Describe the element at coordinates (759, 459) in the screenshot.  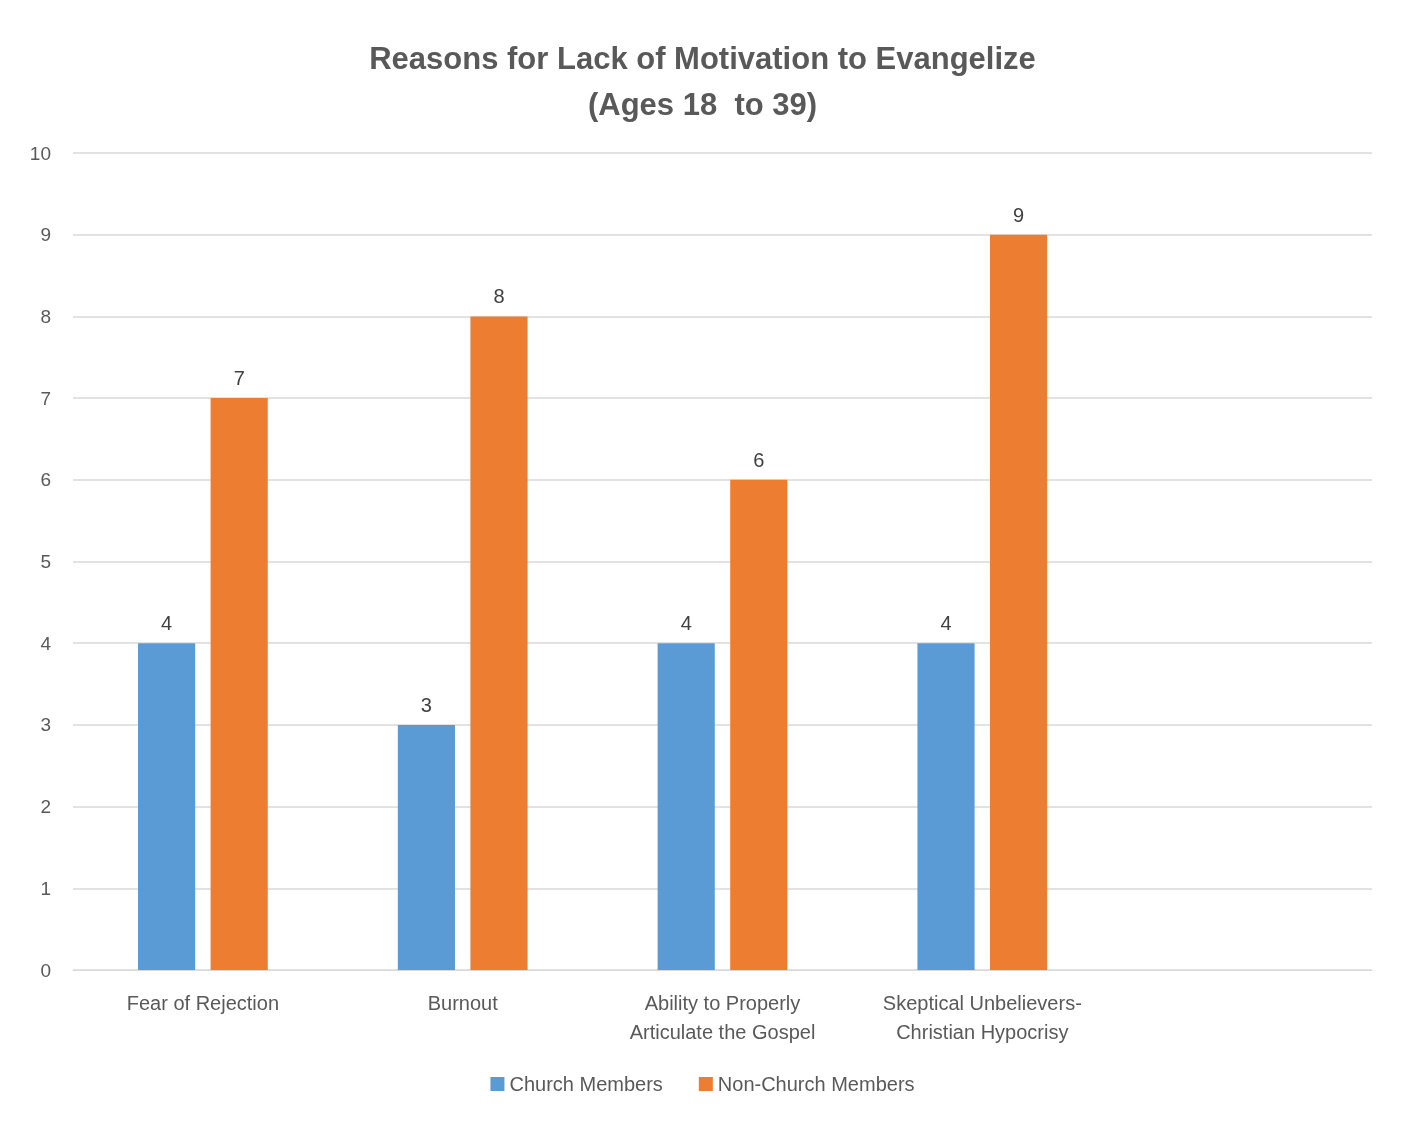
I see `data-label: 6` at that location.